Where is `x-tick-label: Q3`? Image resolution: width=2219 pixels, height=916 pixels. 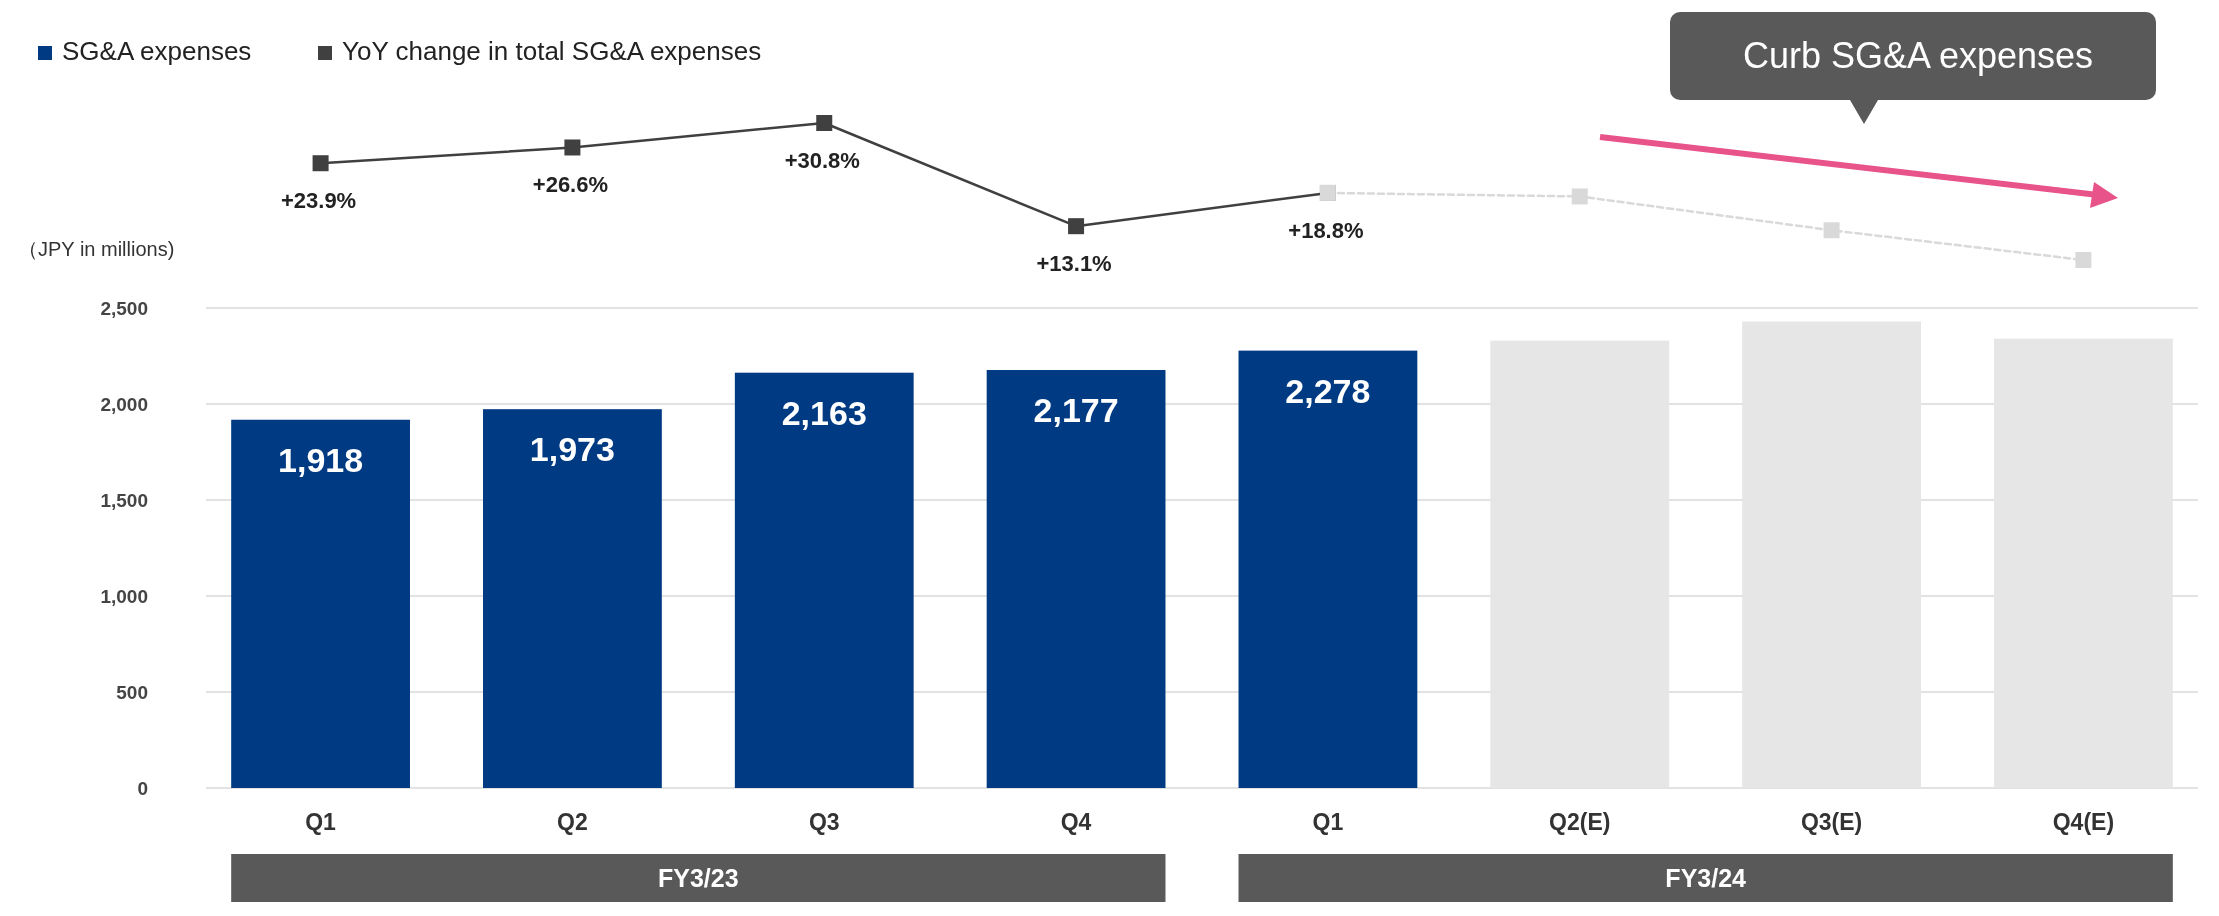 x-tick-label: Q3 is located at coordinates (824, 822).